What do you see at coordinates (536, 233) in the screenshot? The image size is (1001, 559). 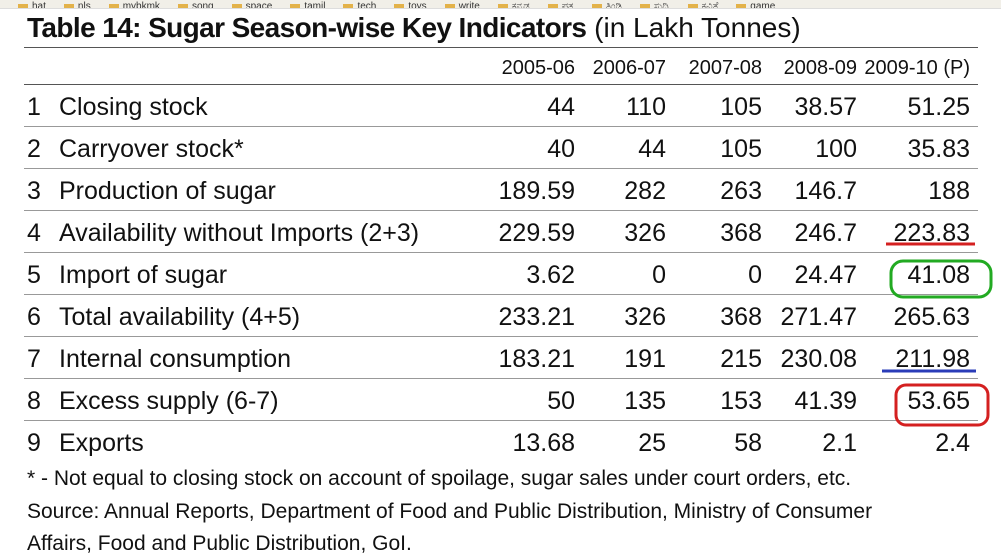 I see `table-cell: 229.59` at bounding box center [536, 233].